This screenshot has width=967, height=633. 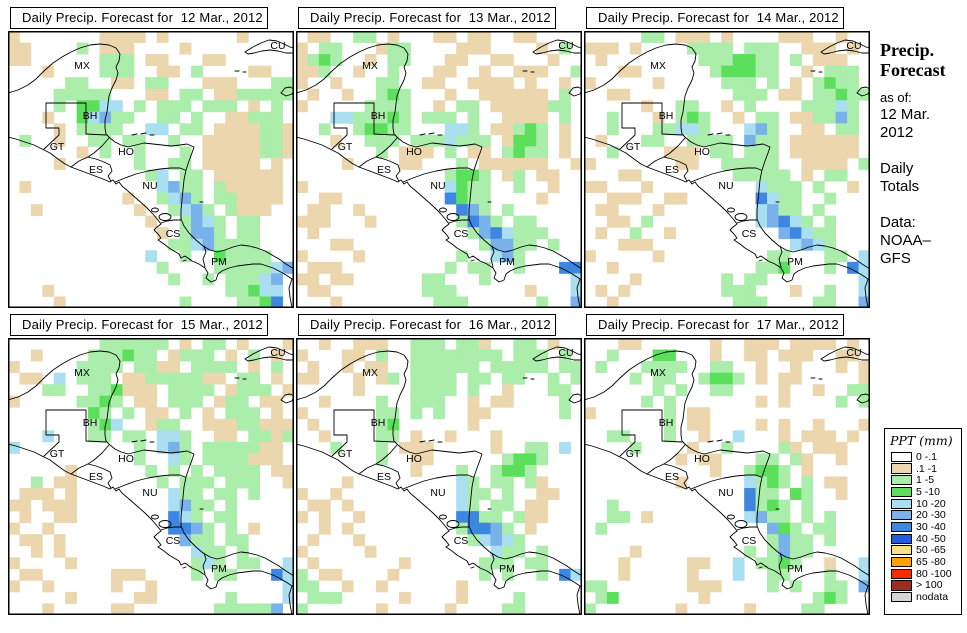 What do you see at coordinates (277, 353) in the screenshot?
I see `country-label-cu: CU` at bounding box center [277, 353].